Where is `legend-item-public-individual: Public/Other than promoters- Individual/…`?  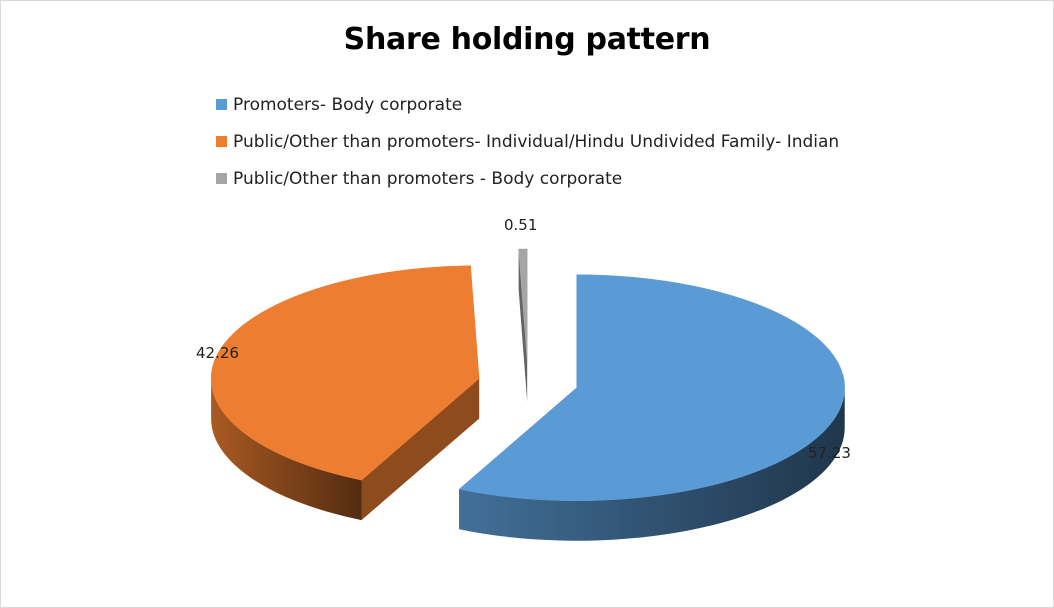
legend-item-public-individual: Public/Other than promoters- Individual/… is located at coordinates (527, 141).